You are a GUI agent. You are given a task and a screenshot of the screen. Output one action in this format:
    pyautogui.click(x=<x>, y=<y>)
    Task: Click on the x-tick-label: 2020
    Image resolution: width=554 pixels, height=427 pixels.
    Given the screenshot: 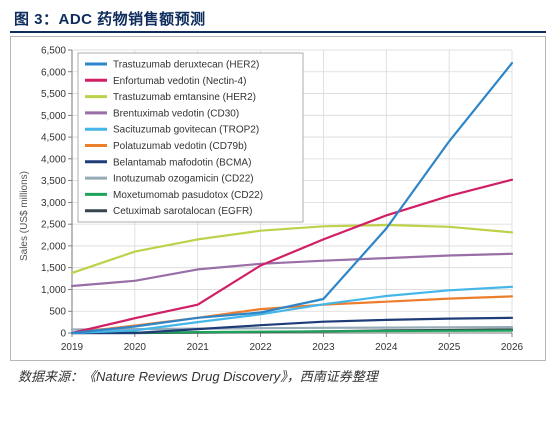 What is the action you would take?
    pyautogui.click(x=135, y=347)
    